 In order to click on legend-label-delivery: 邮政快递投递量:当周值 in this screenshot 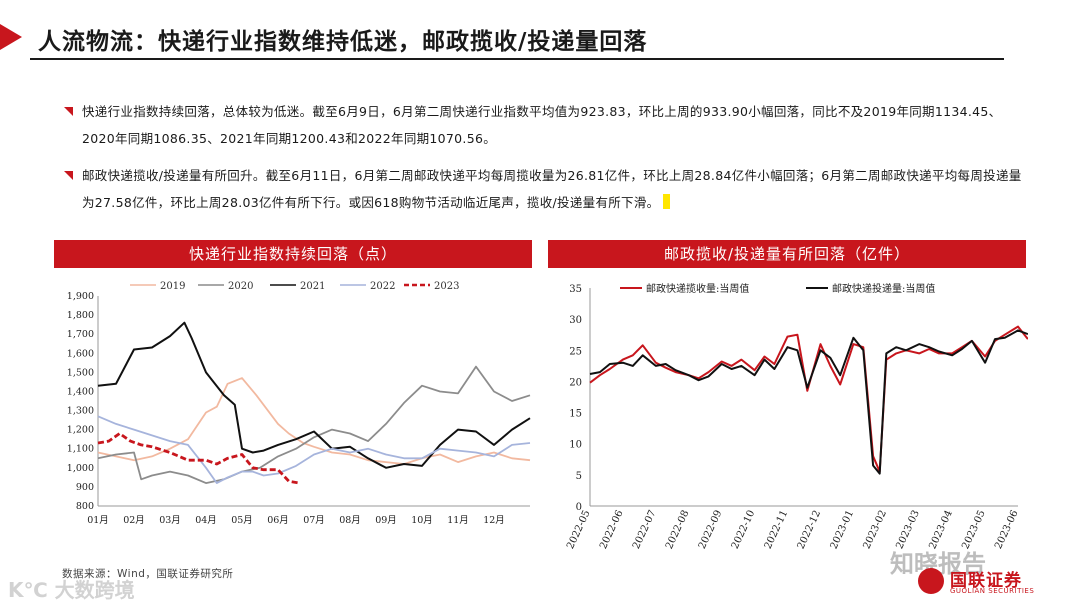, I will do `click(883, 288)`.